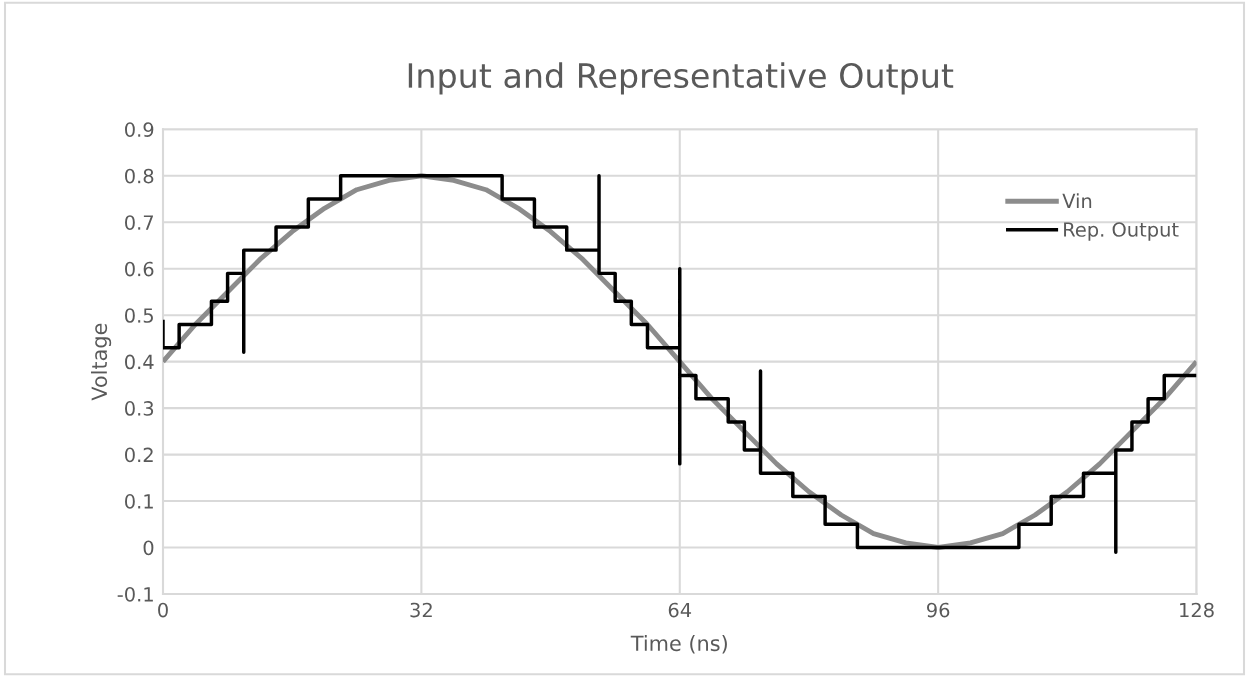 The width and height of the screenshot is (1249, 677). What do you see at coordinates (148, 548) in the screenshot?
I see `y-tick-label: 0` at bounding box center [148, 548].